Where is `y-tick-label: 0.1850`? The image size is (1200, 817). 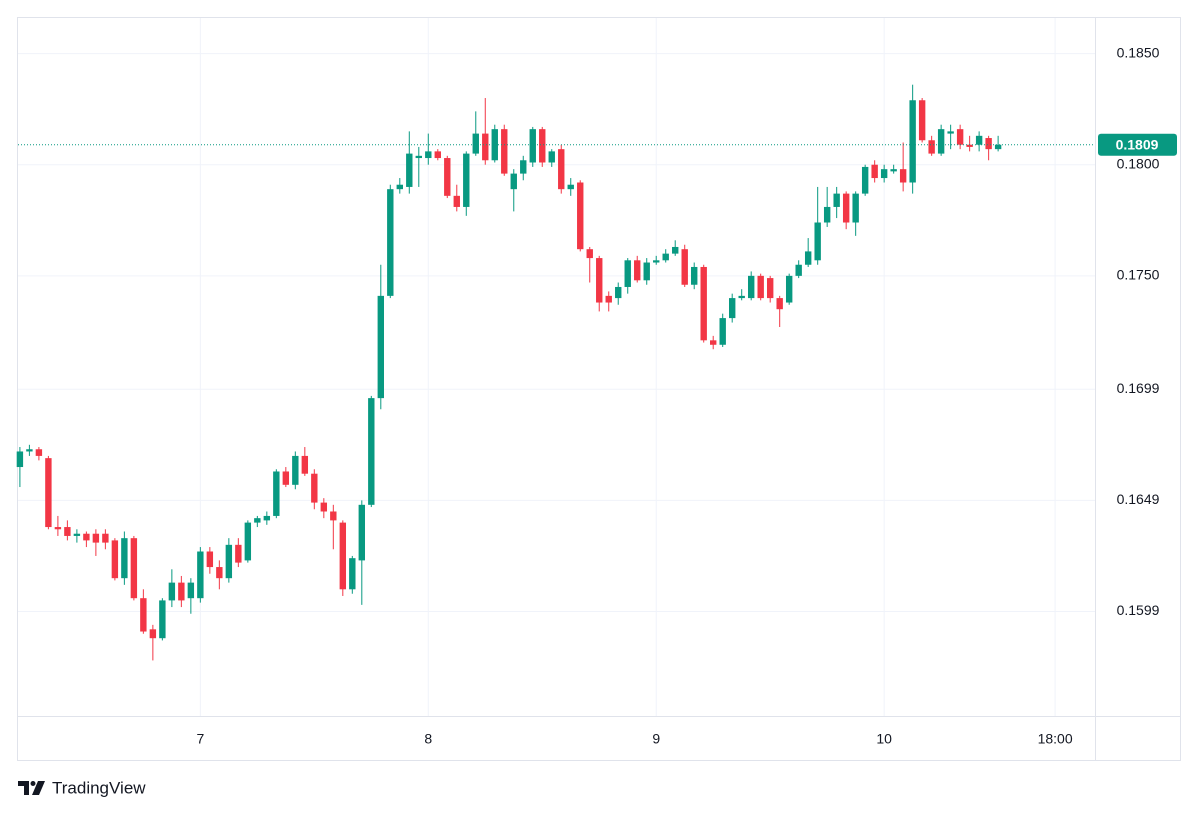 y-tick-label: 0.1850 is located at coordinates (1138, 52).